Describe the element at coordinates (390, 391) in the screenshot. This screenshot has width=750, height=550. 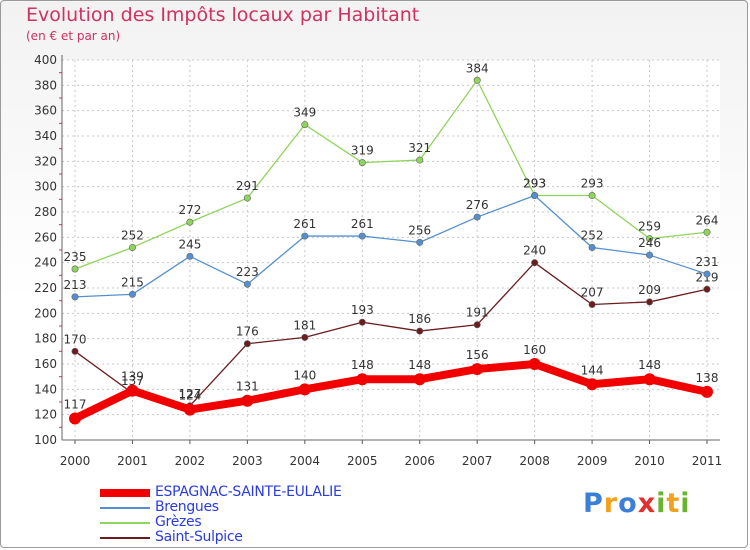
I see `series-line` at that location.